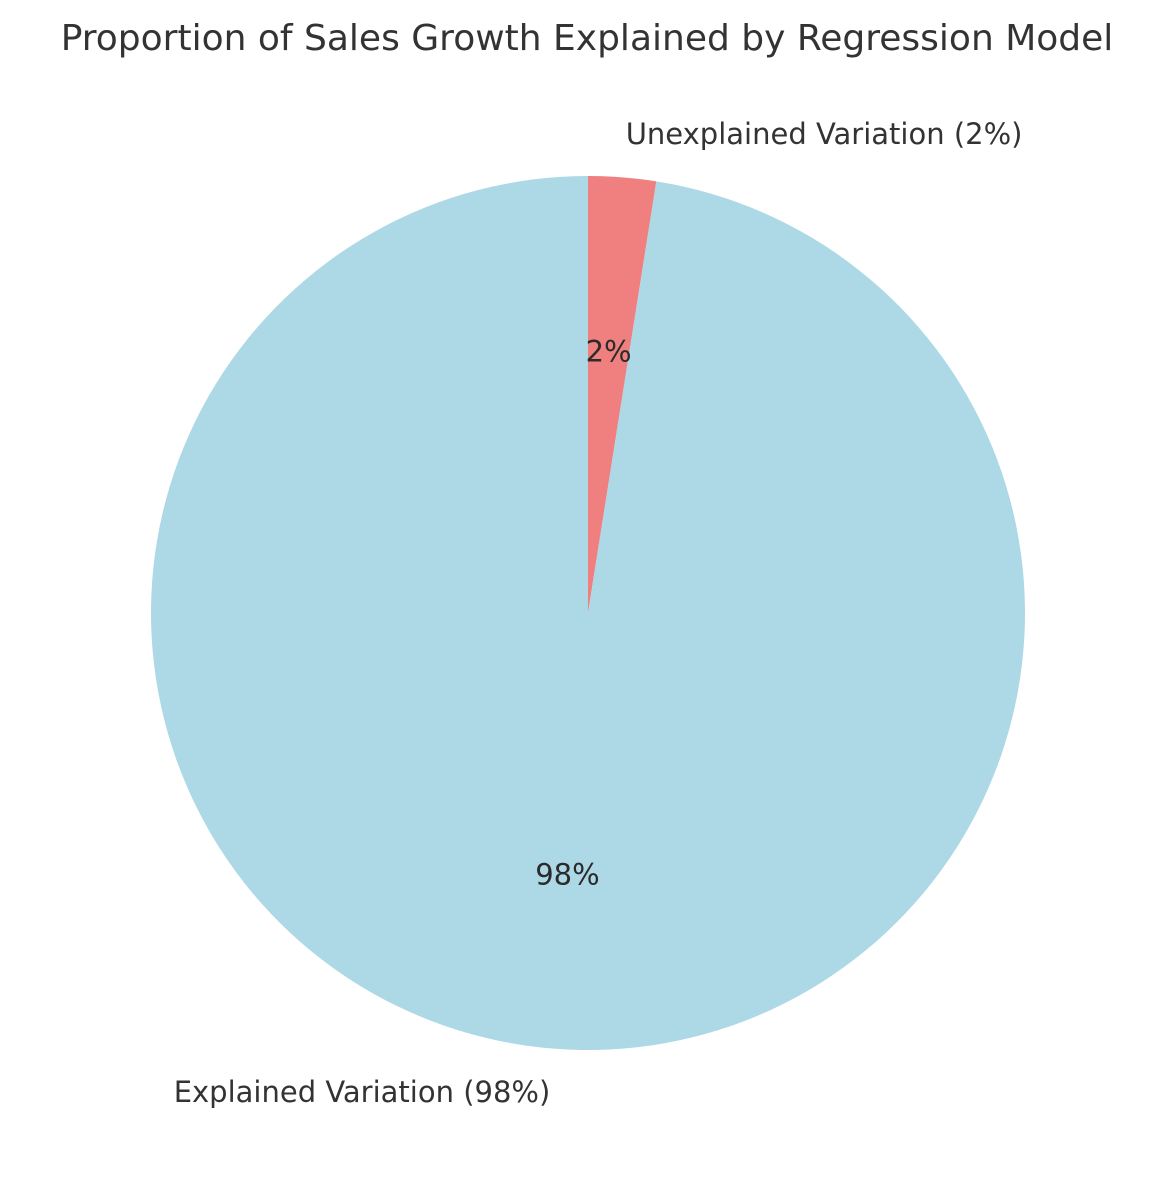 This screenshot has width=1175, height=1180. I want to click on pie-category-label-0: Unexplained Variation (2%), so click(824, 134).